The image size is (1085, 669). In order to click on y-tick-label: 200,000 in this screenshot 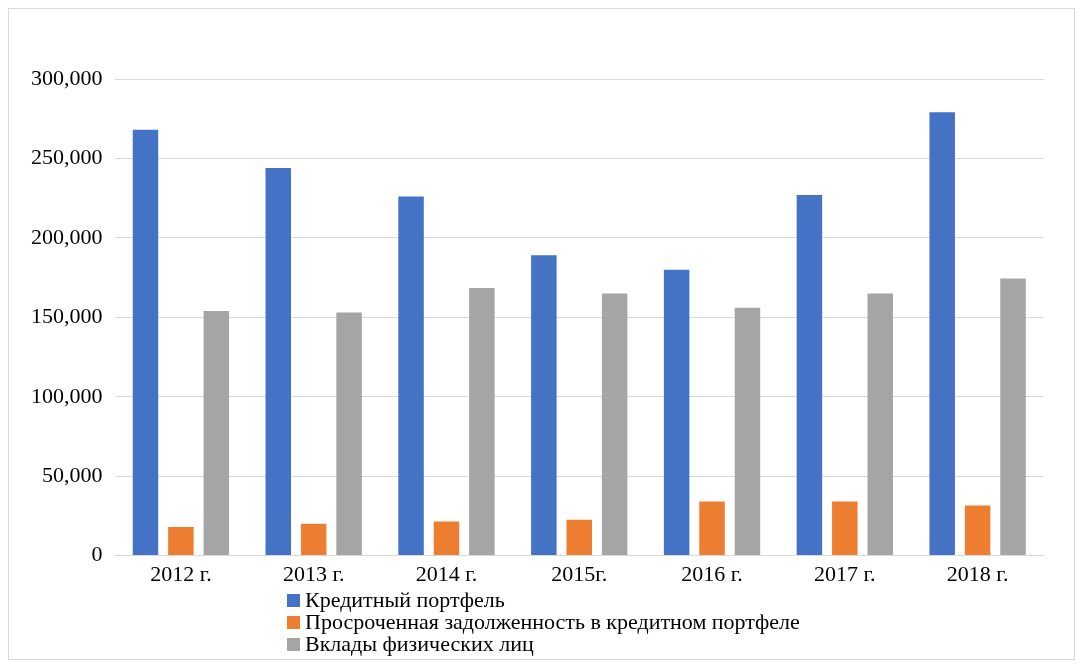, I will do `click(67, 236)`.